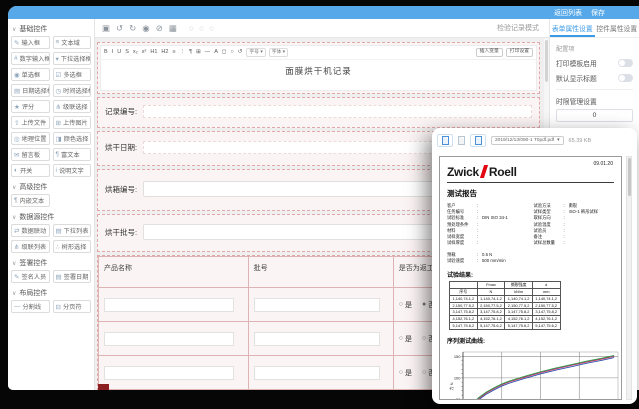  I want to click on palette-widget: ▤ 日期选择框, so click(30, 90).